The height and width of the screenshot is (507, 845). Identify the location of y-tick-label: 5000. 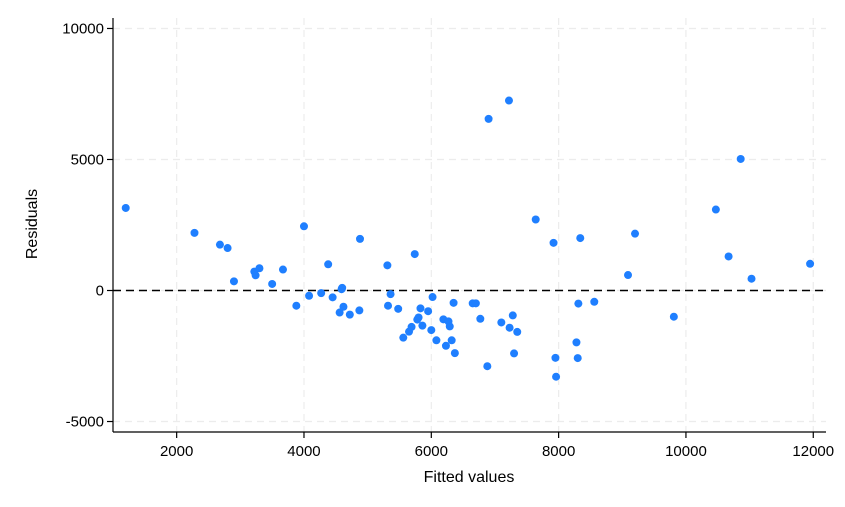
(87, 159).